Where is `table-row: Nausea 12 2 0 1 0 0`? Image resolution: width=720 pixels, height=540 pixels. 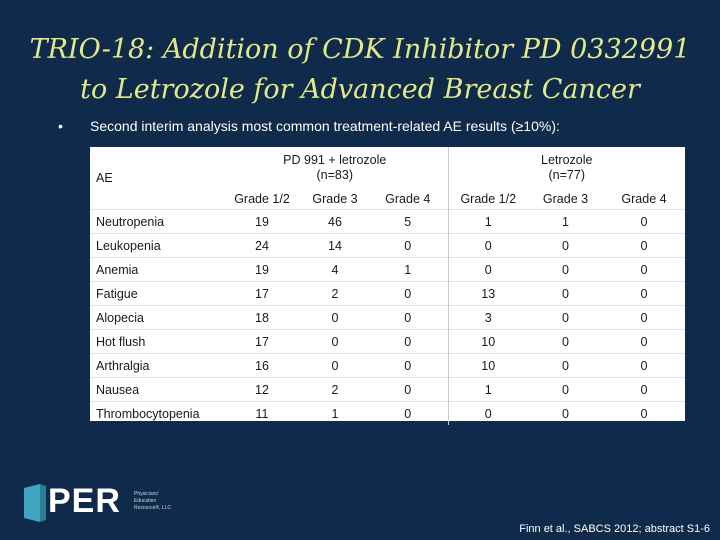
table-row: Nausea 12 2 0 1 0 0 is located at coordinates (387, 389).